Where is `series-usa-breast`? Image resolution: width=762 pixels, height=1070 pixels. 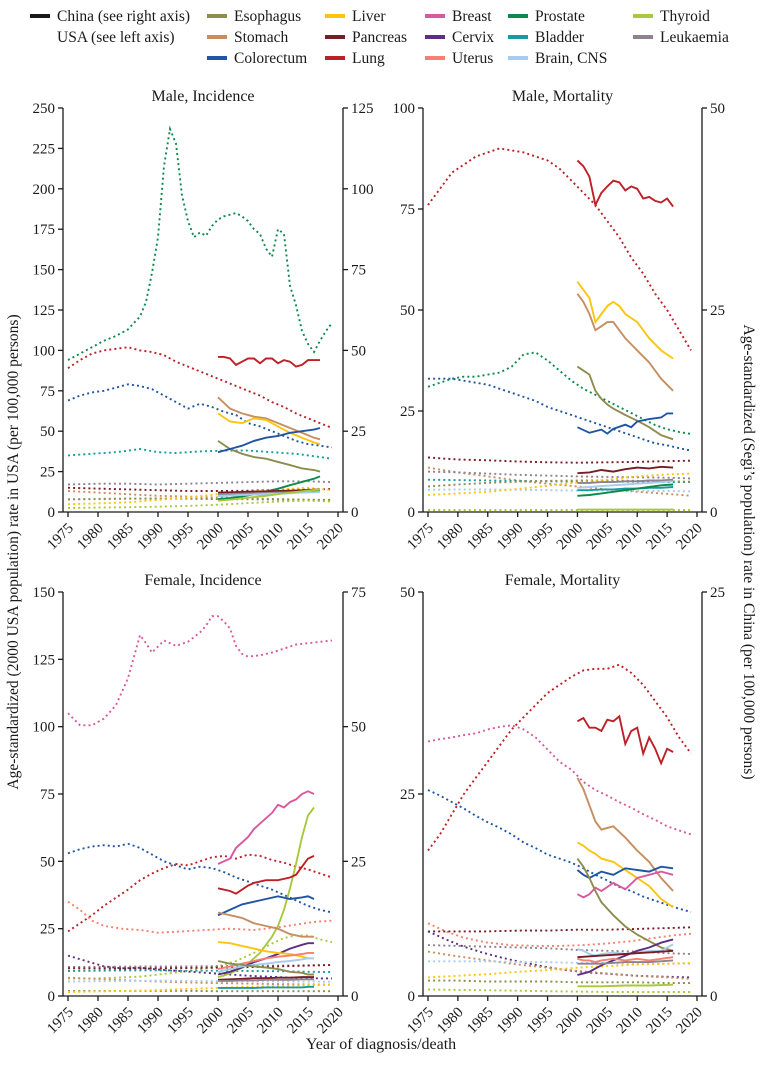 series-usa-breast is located at coordinates (200, 671).